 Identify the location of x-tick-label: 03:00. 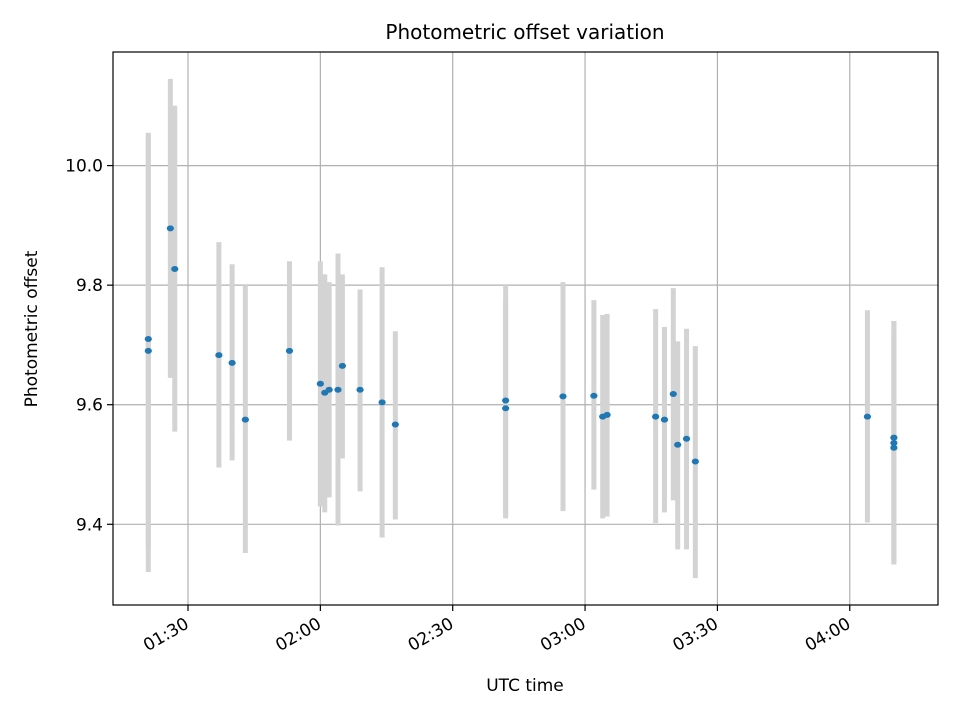
(563, 635).